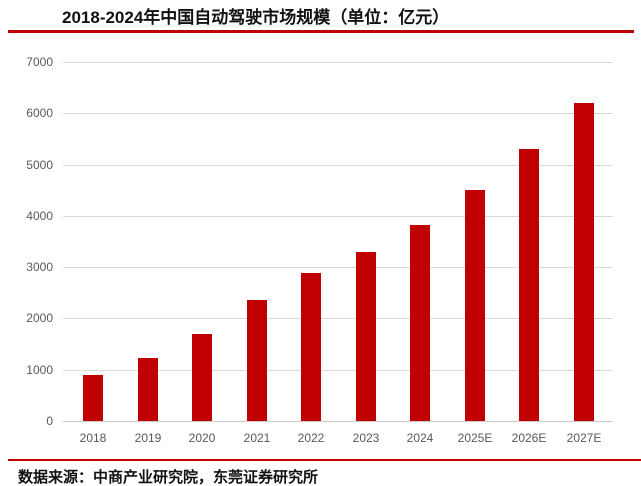 This screenshot has height=486, width=641. What do you see at coordinates (420, 438) in the screenshot?
I see `x-tick-label-2024: 2024` at bounding box center [420, 438].